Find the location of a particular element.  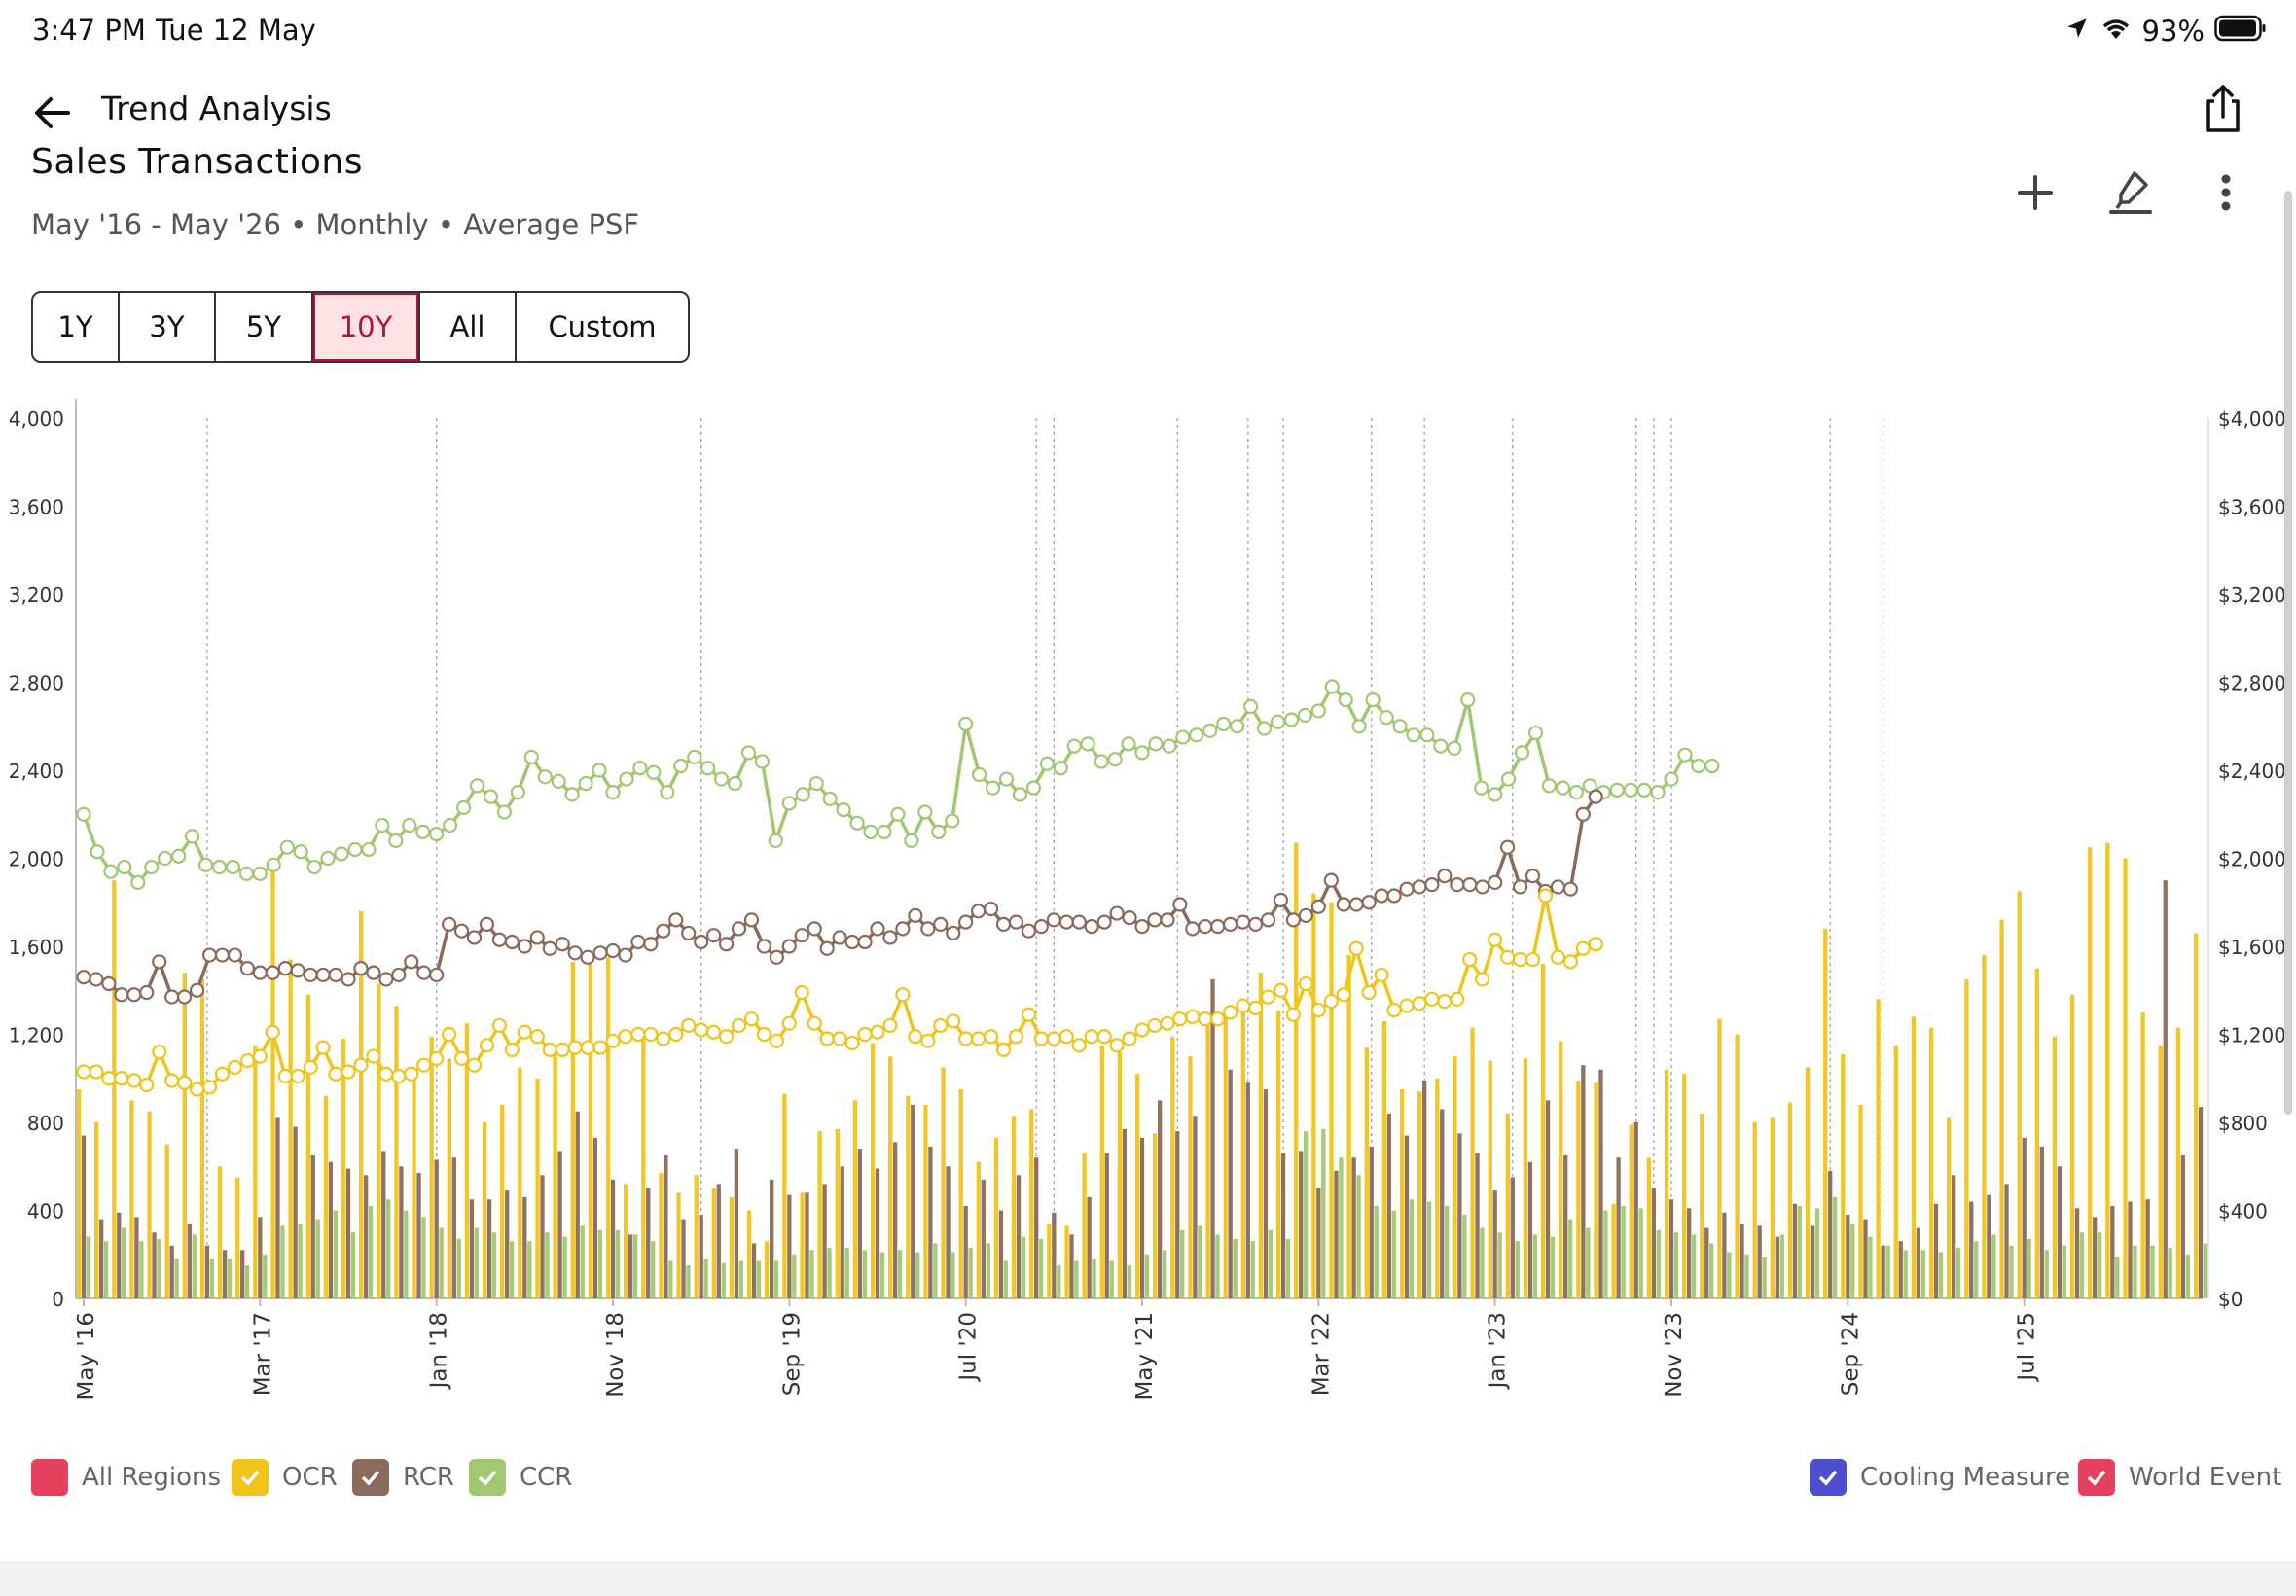

legend-rcr: RCR is located at coordinates (403, 1477).